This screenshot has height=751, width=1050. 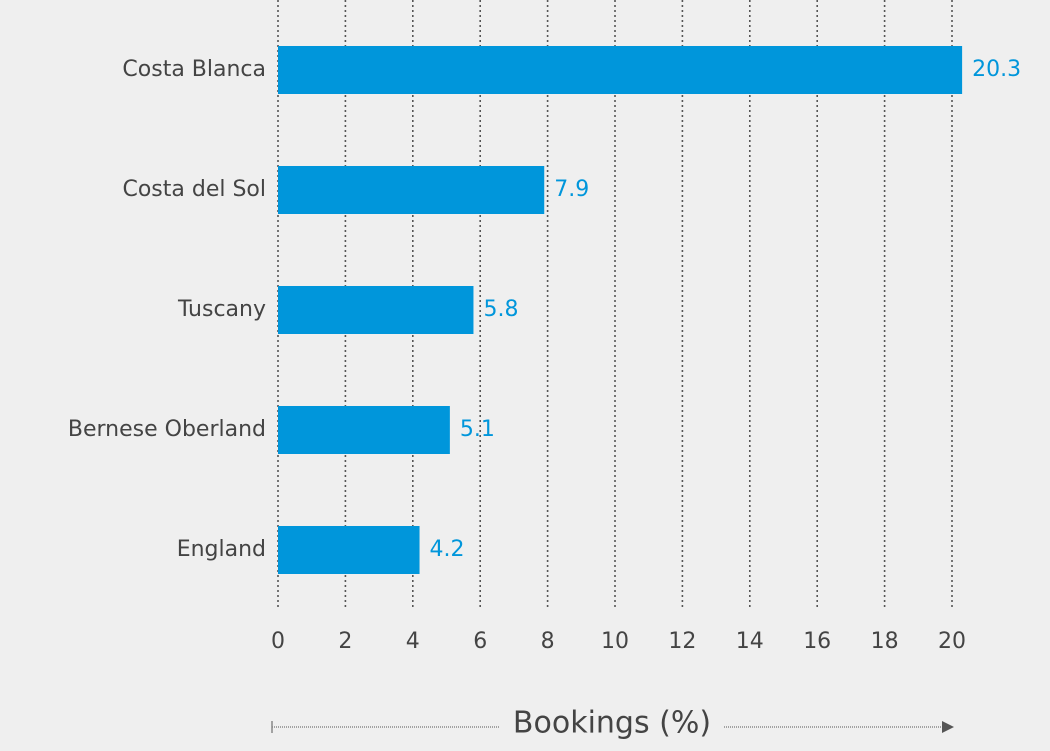 I want to click on x-tick-label: 12, so click(x=682, y=641).